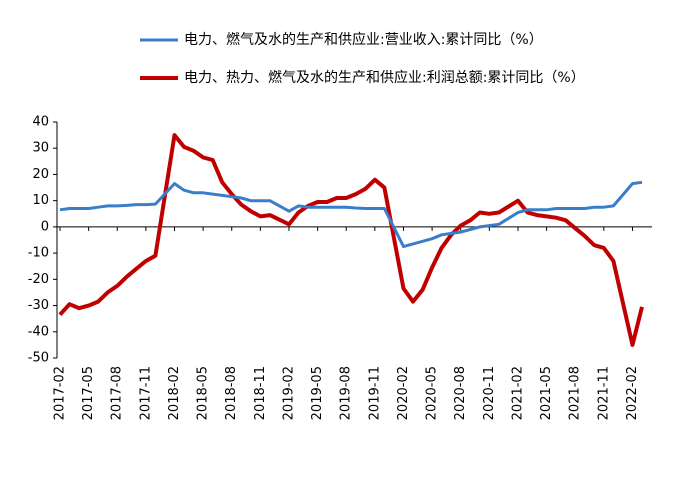 The height and width of the screenshot is (491, 700). Describe the element at coordinates (174, 393) in the screenshot. I see `x-tick-label: 2018-02` at that location.